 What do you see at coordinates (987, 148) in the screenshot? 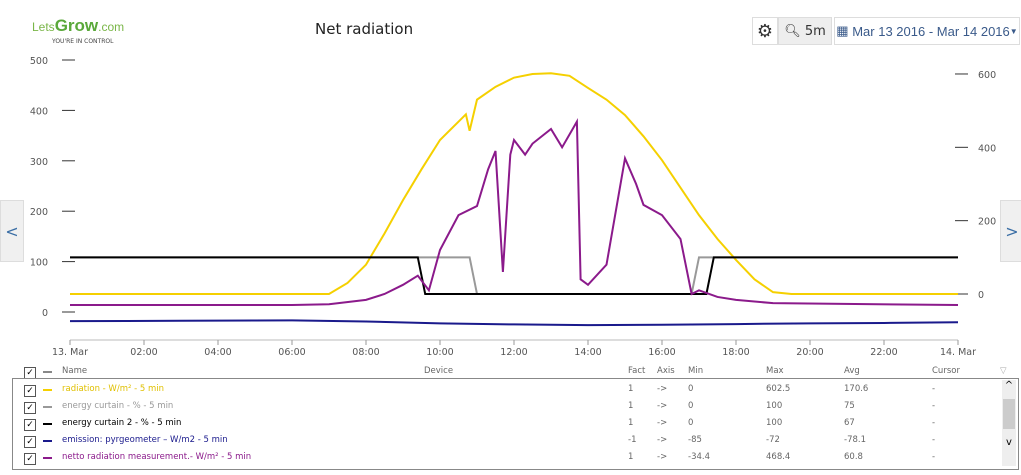
I see `right-axis-tick-label: 400` at bounding box center [987, 148].